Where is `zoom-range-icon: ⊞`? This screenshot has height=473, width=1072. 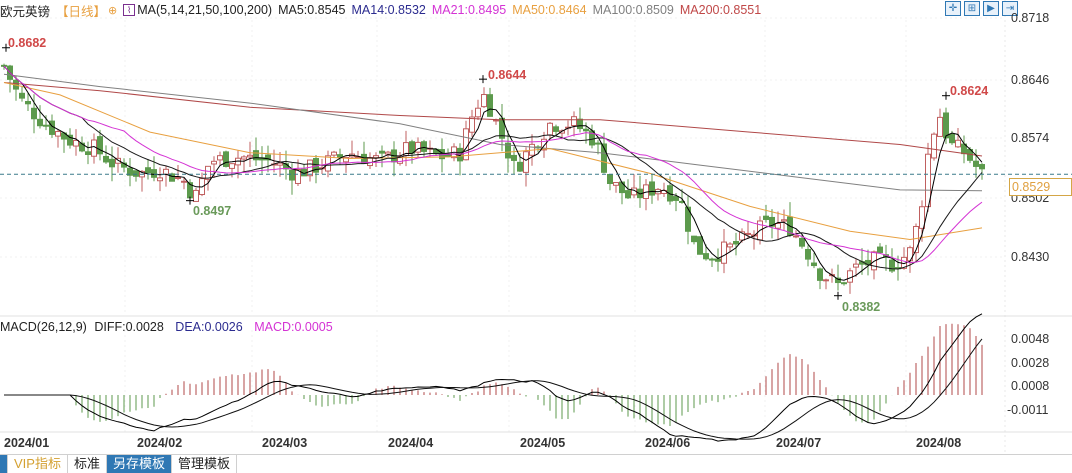 zoom-range-icon: ⊞ is located at coordinates (972, 8).